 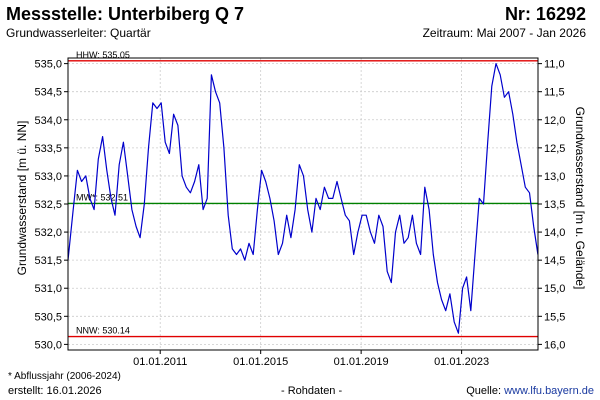 What do you see at coordinates (554, 93) in the screenshot?
I see `y-right-tick-label: 11,5` at bounding box center [554, 93].